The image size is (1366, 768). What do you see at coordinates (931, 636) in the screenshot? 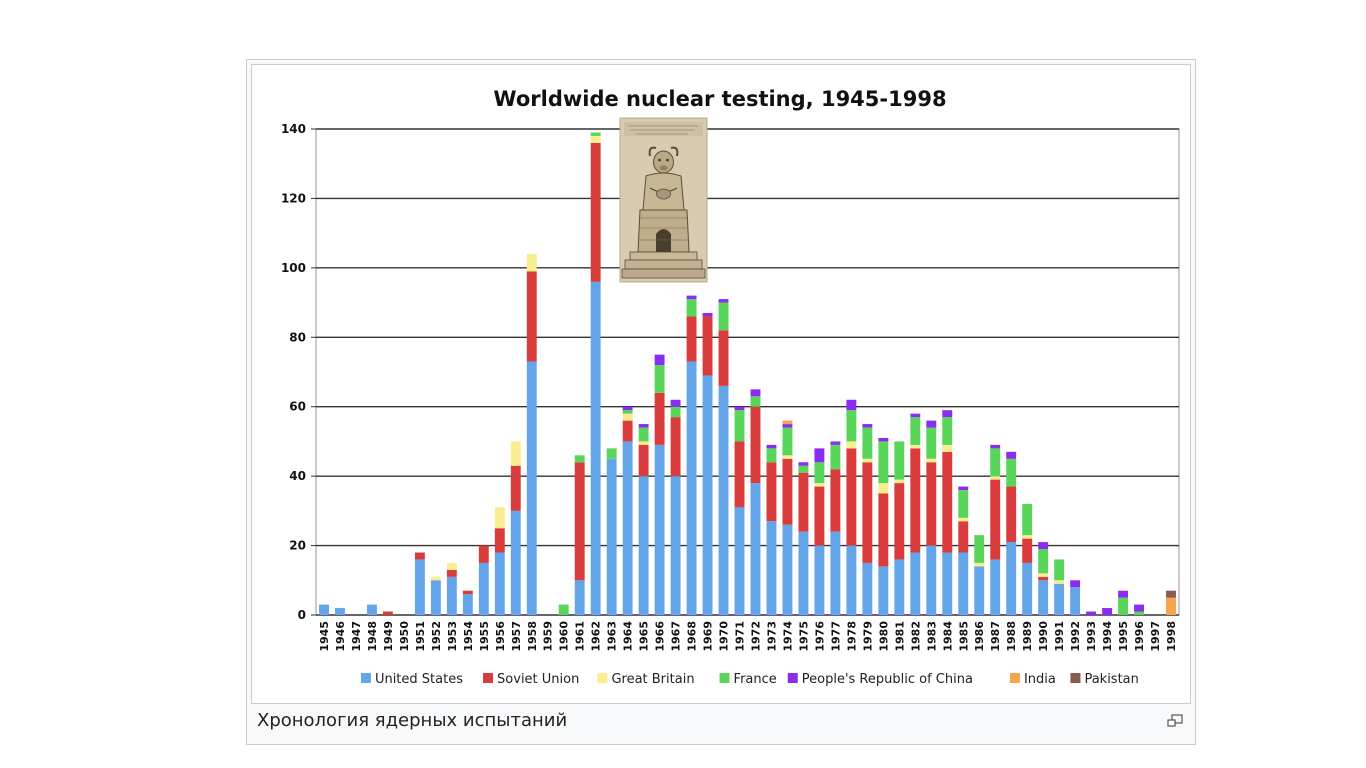
I see `x-tick-label: 1983` at bounding box center [931, 636].